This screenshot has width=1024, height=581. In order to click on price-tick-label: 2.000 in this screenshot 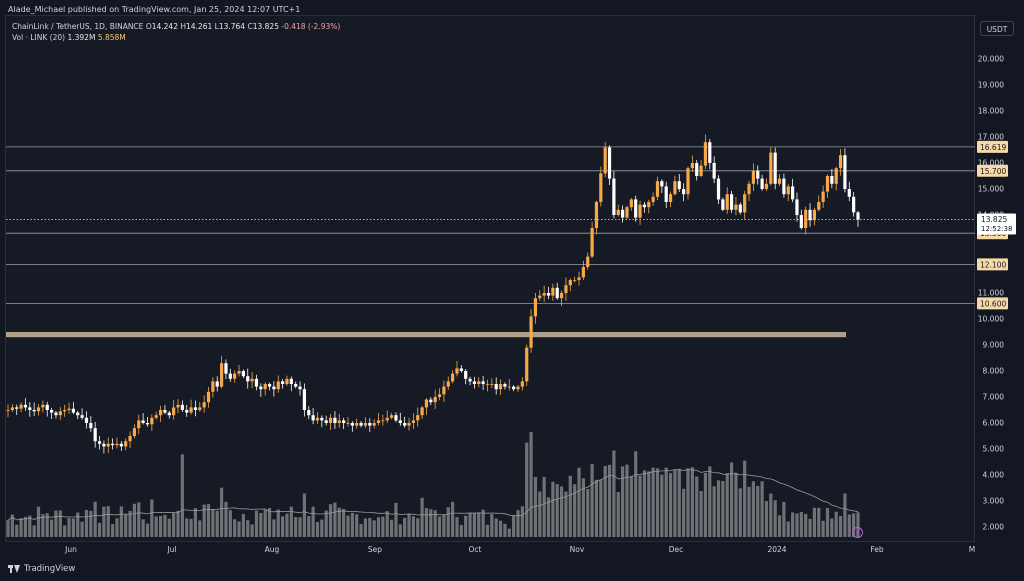, I will do `click(994, 527)`.